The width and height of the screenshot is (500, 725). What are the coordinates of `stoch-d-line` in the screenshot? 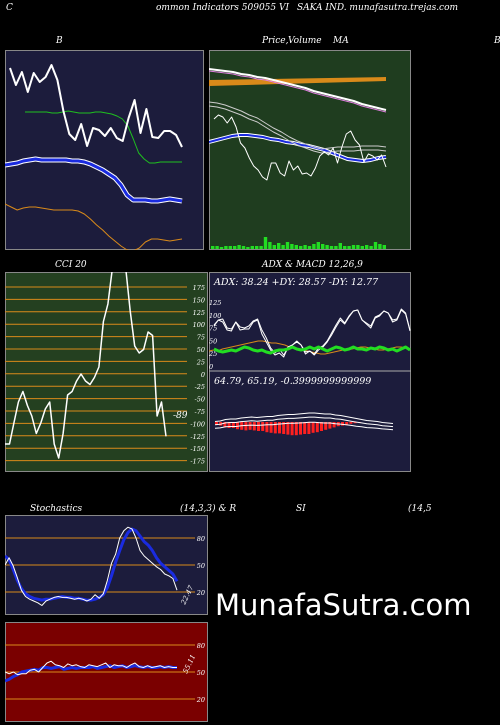 It's located at (92, 564).